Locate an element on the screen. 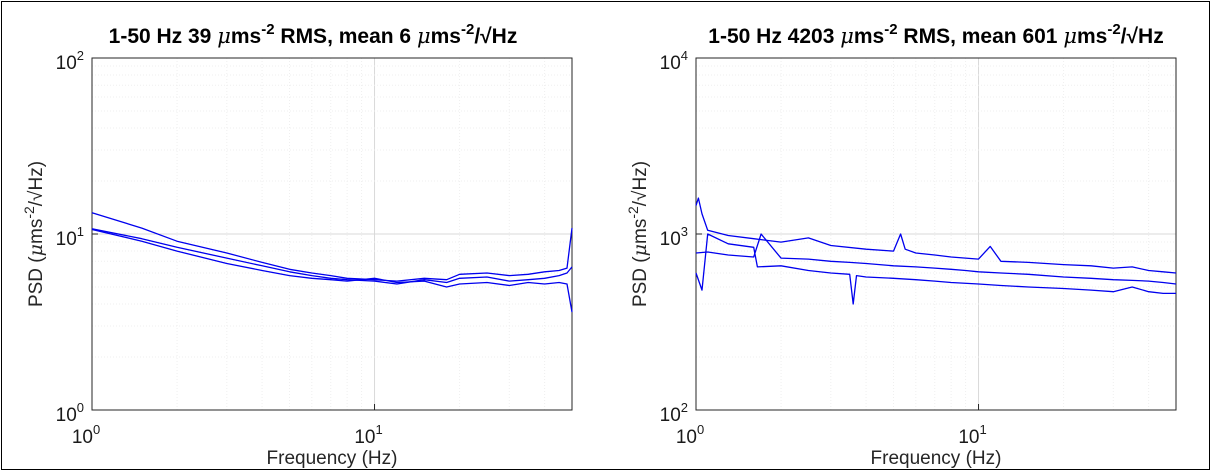 The image size is (1213, 473). tick-exponent: 3 is located at coordinates (684, 231).